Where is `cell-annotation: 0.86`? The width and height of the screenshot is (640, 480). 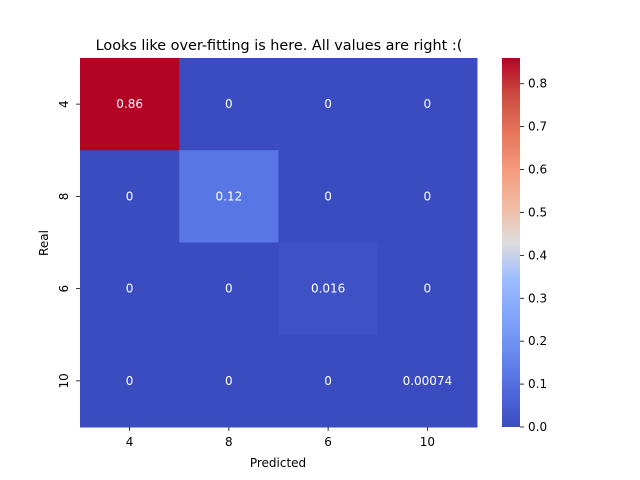
cell-annotation: 0.86 is located at coordinates (129, 104).